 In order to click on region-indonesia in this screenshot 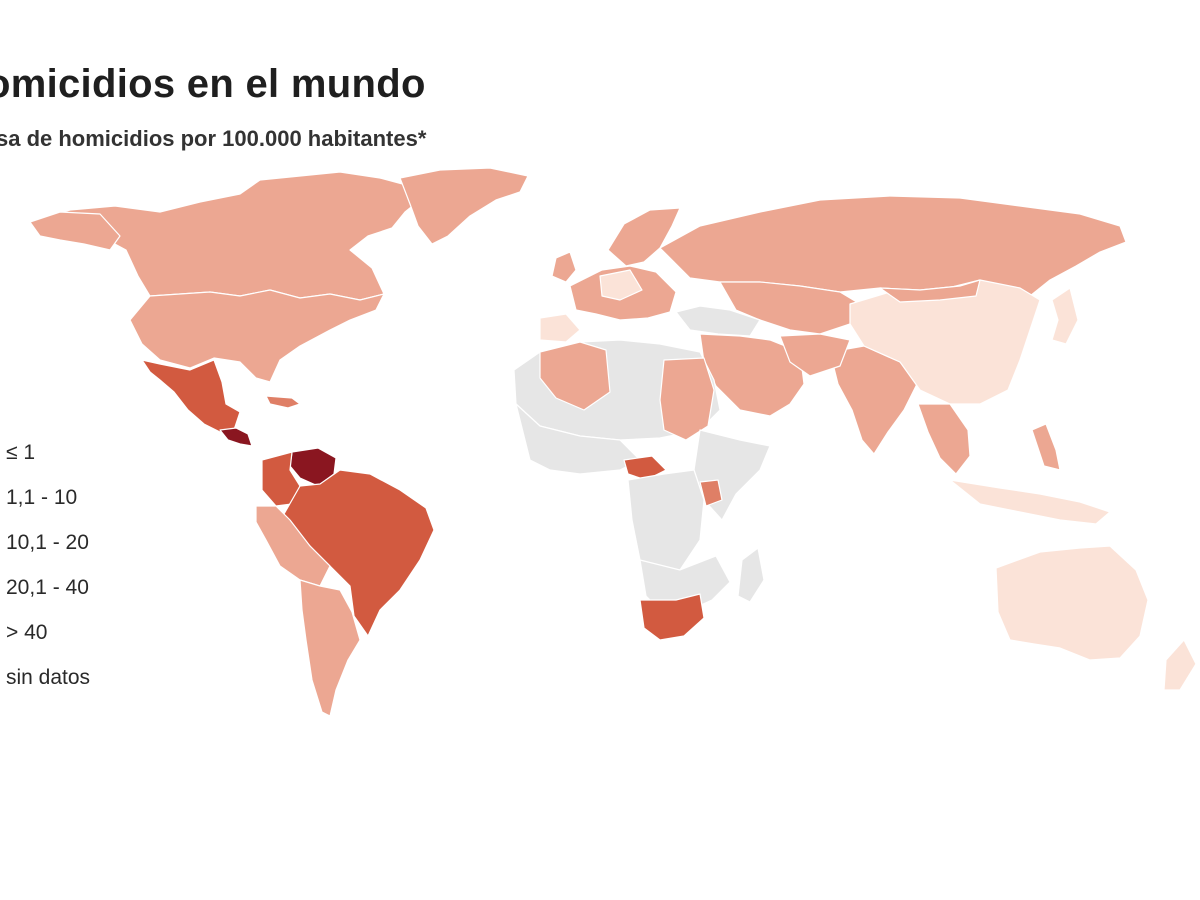, I will do `click(1030, 502)`.